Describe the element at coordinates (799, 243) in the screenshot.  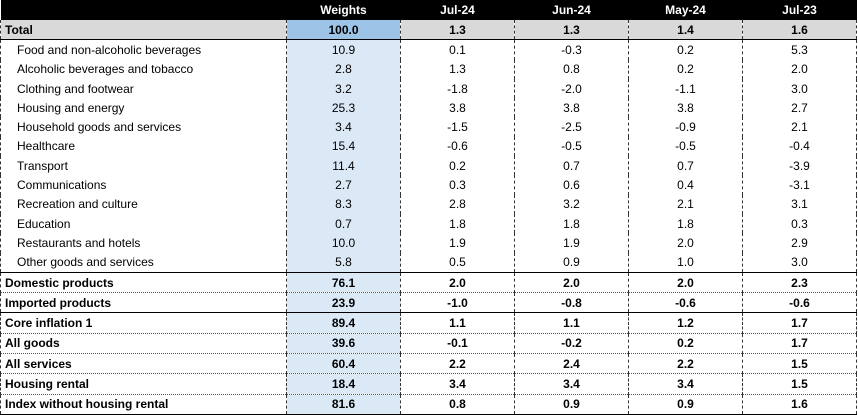
I see `row-value-jul23: 2.9` at that location.